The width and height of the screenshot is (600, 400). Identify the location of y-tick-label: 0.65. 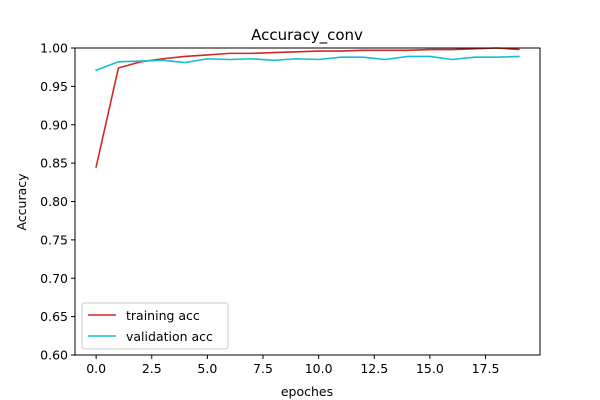
(54, 316).